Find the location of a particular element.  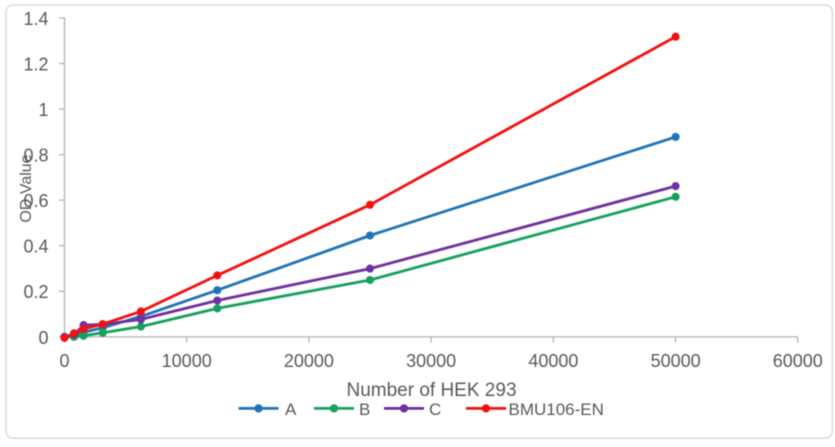

svg-text: 1.4 is located at coordinates (35, 19).